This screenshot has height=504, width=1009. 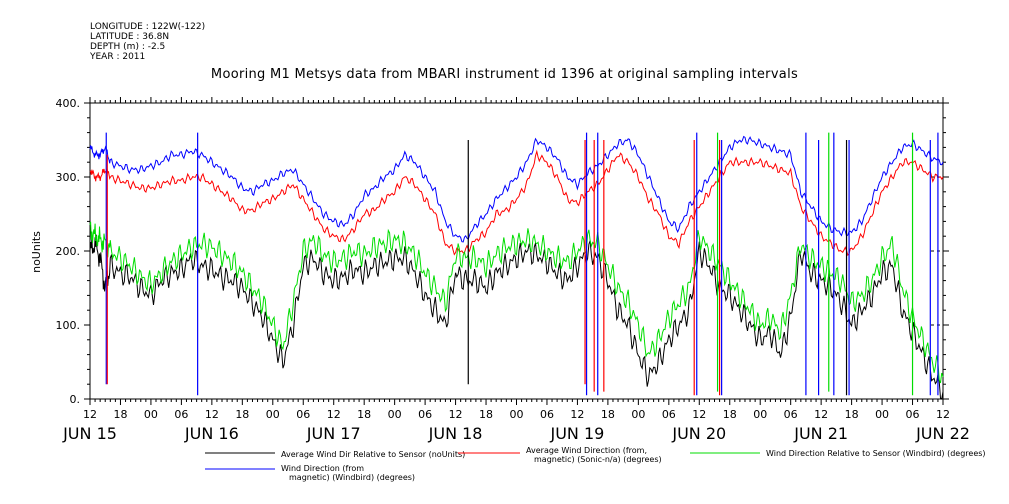 I want to click on x-day-label: JUN 21, so click(x=820, y=433).